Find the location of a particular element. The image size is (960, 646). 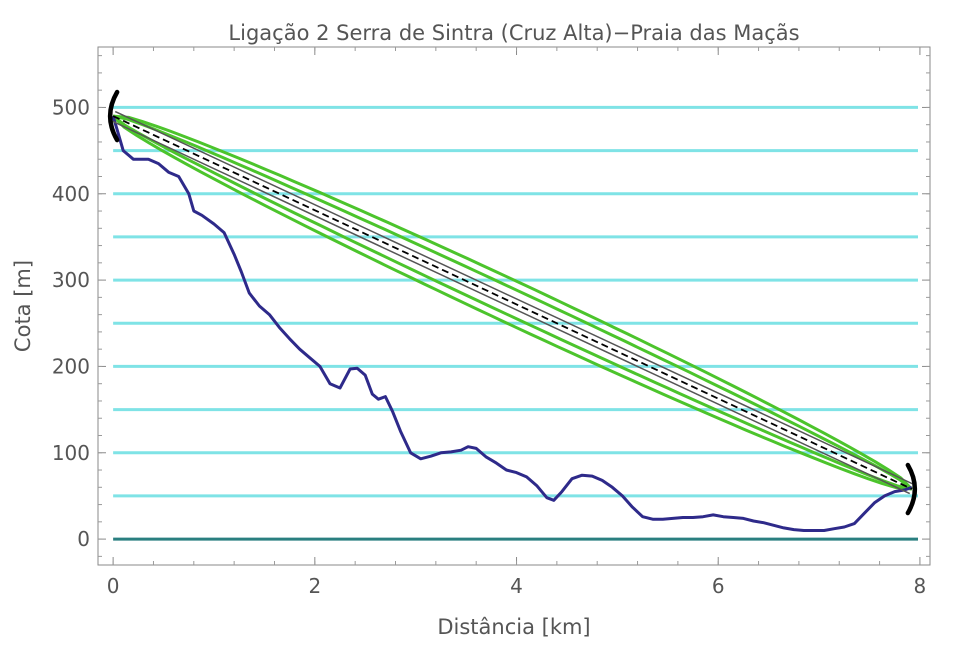

transmitter-antenna-marker is located at coordinates (113, 116).